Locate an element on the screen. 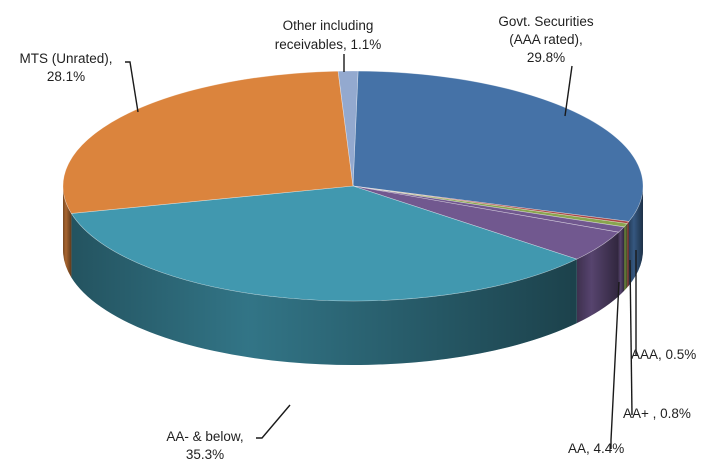 The width and height of the screenshot is (719, 465). slice-label-govt-line-1: Govt. Securities is located at coordinates (546, 21).